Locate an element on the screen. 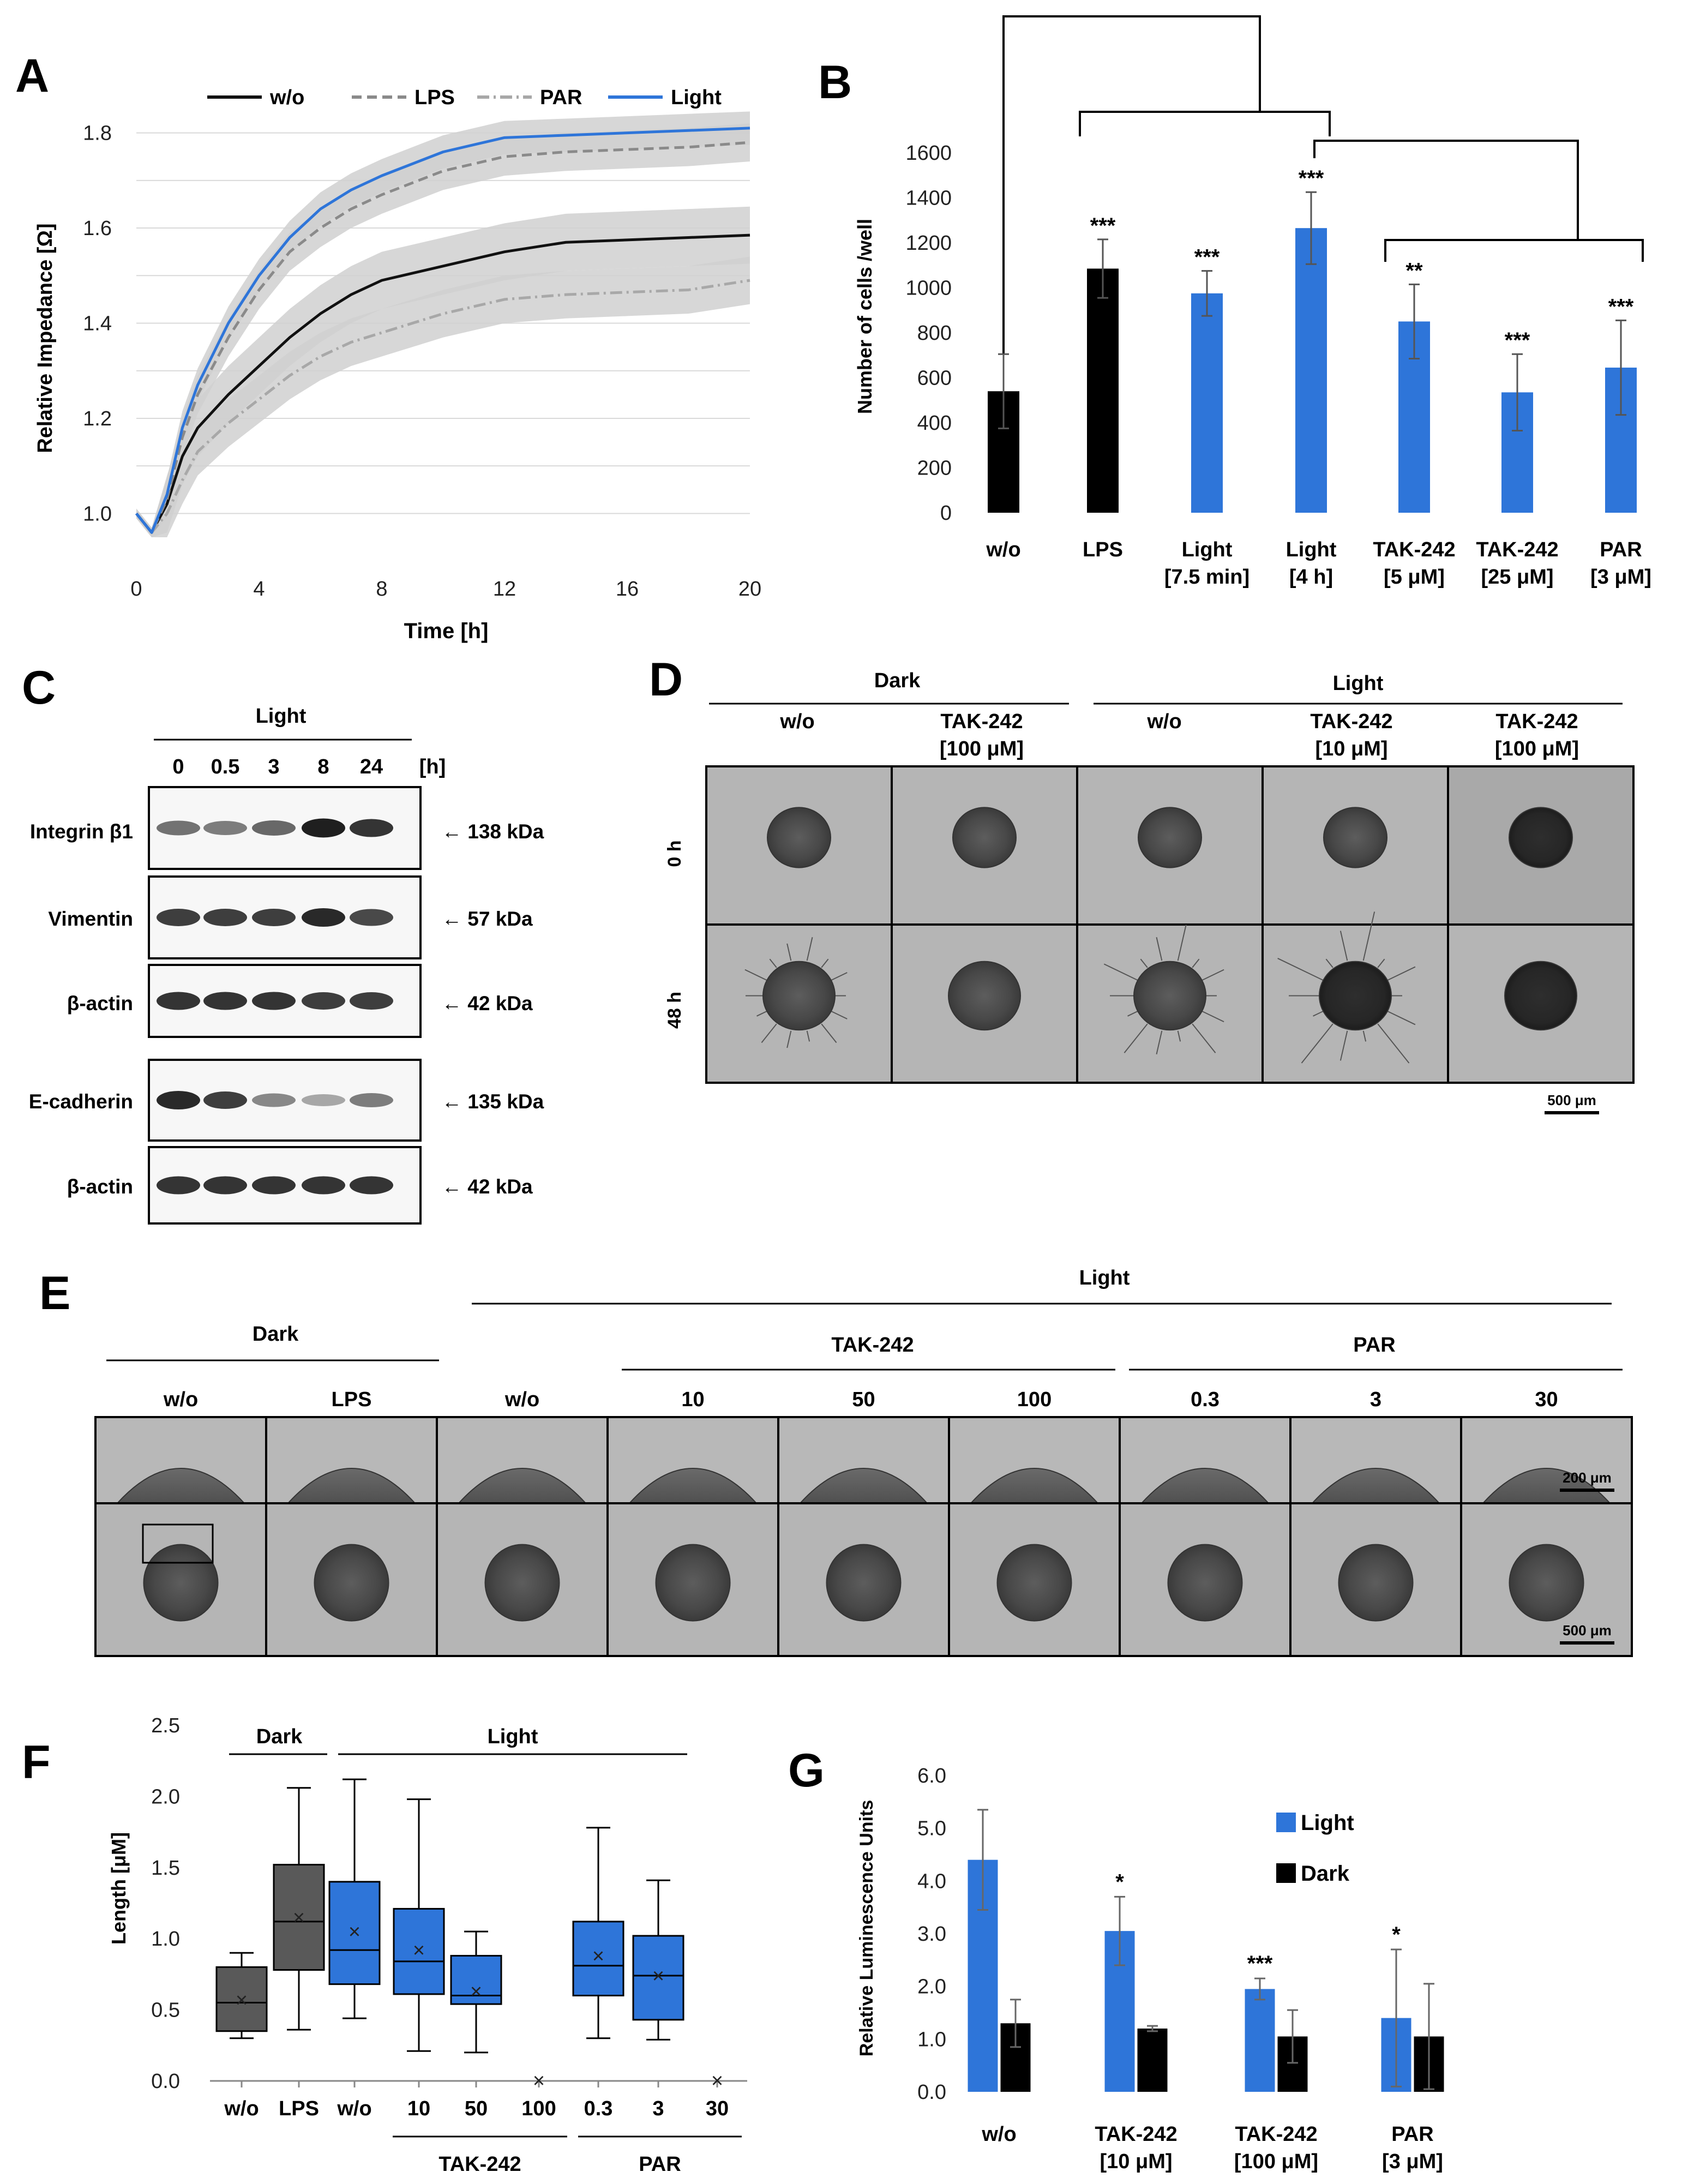 This screenshot has width=1682, height=2184. panel-f-category-label: LPS is located at coordinates (299, 2108).